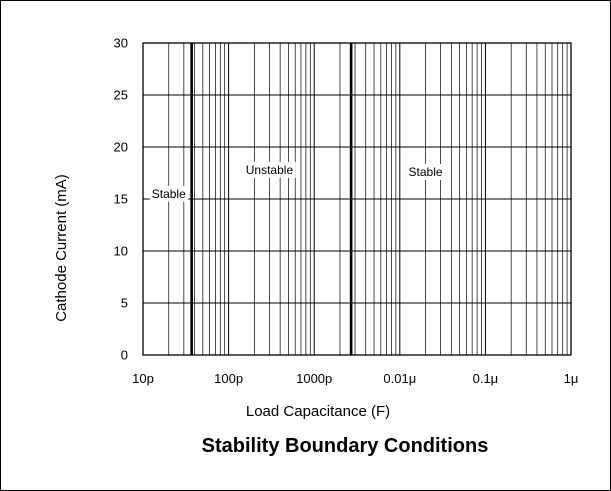 Image resolution: width=611 pixels, height=491 pixels. Describe the element at coordinates (345, 446) in the screenshot. I see `chart-title: Stability Boundary Conditions` at that location.